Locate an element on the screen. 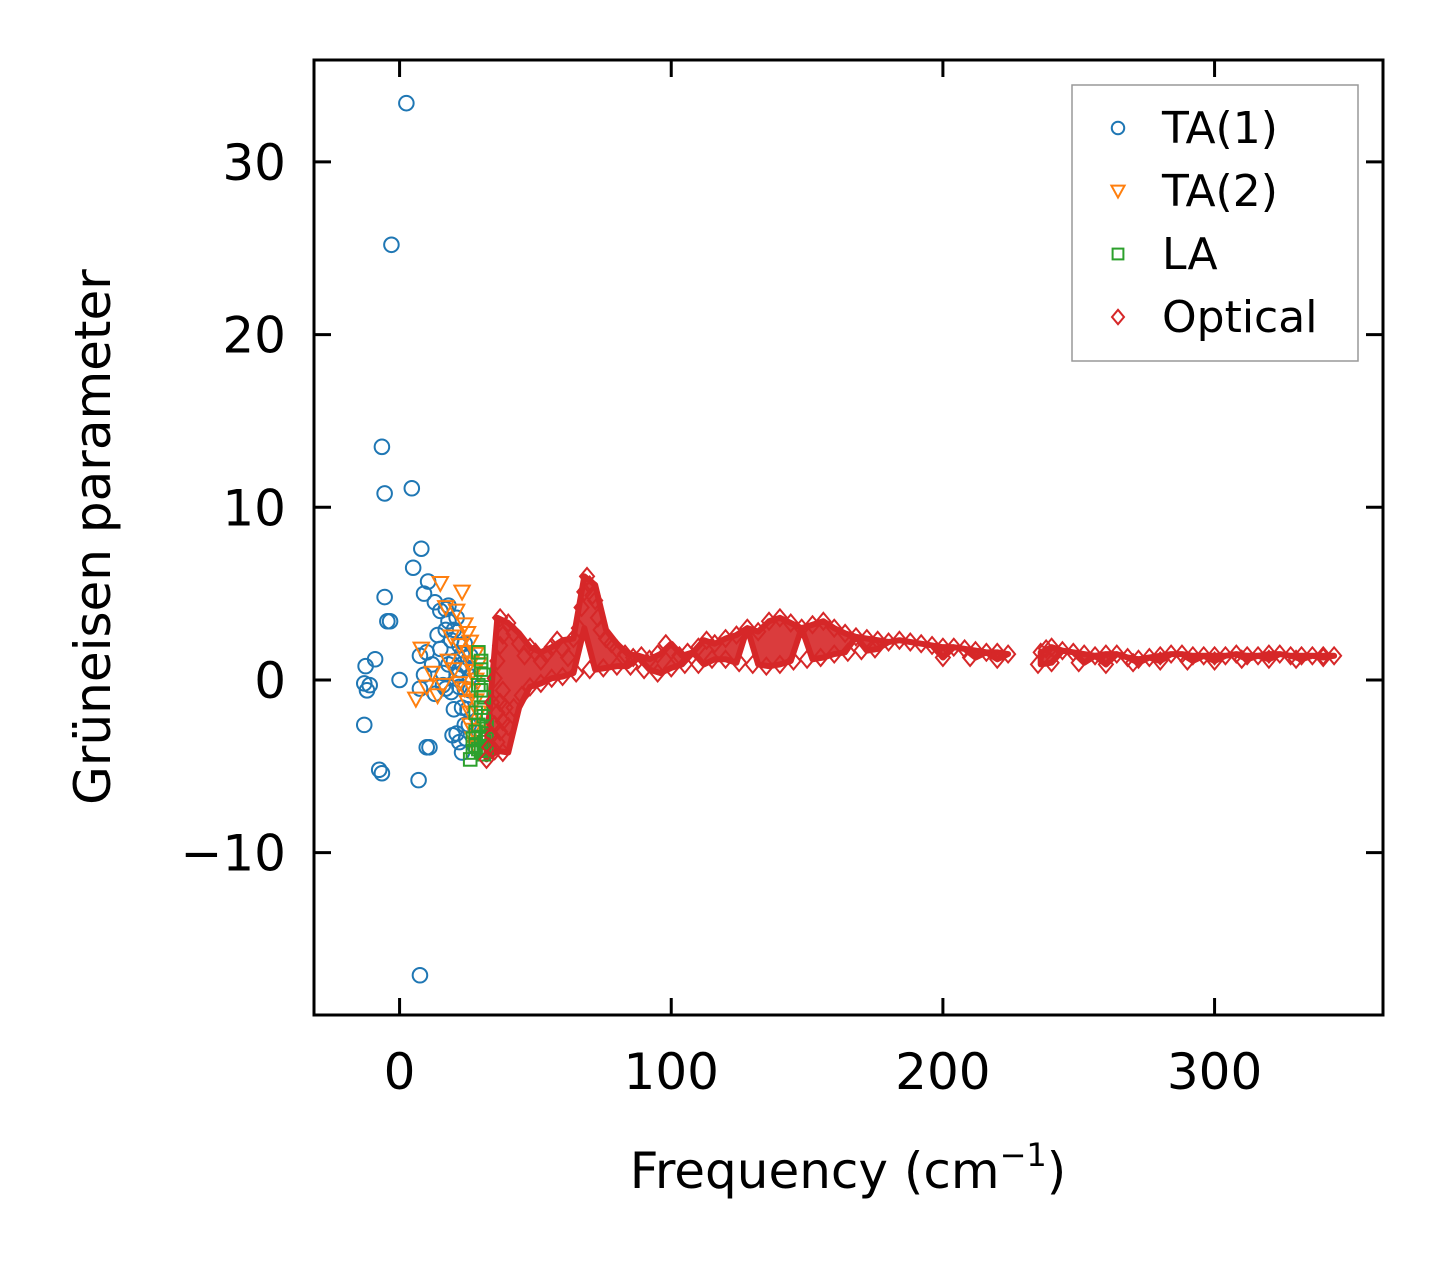 The width and height of the screenshot is (1443, 1264). y-tick-label: 30 is located at coordinates (254, 163).